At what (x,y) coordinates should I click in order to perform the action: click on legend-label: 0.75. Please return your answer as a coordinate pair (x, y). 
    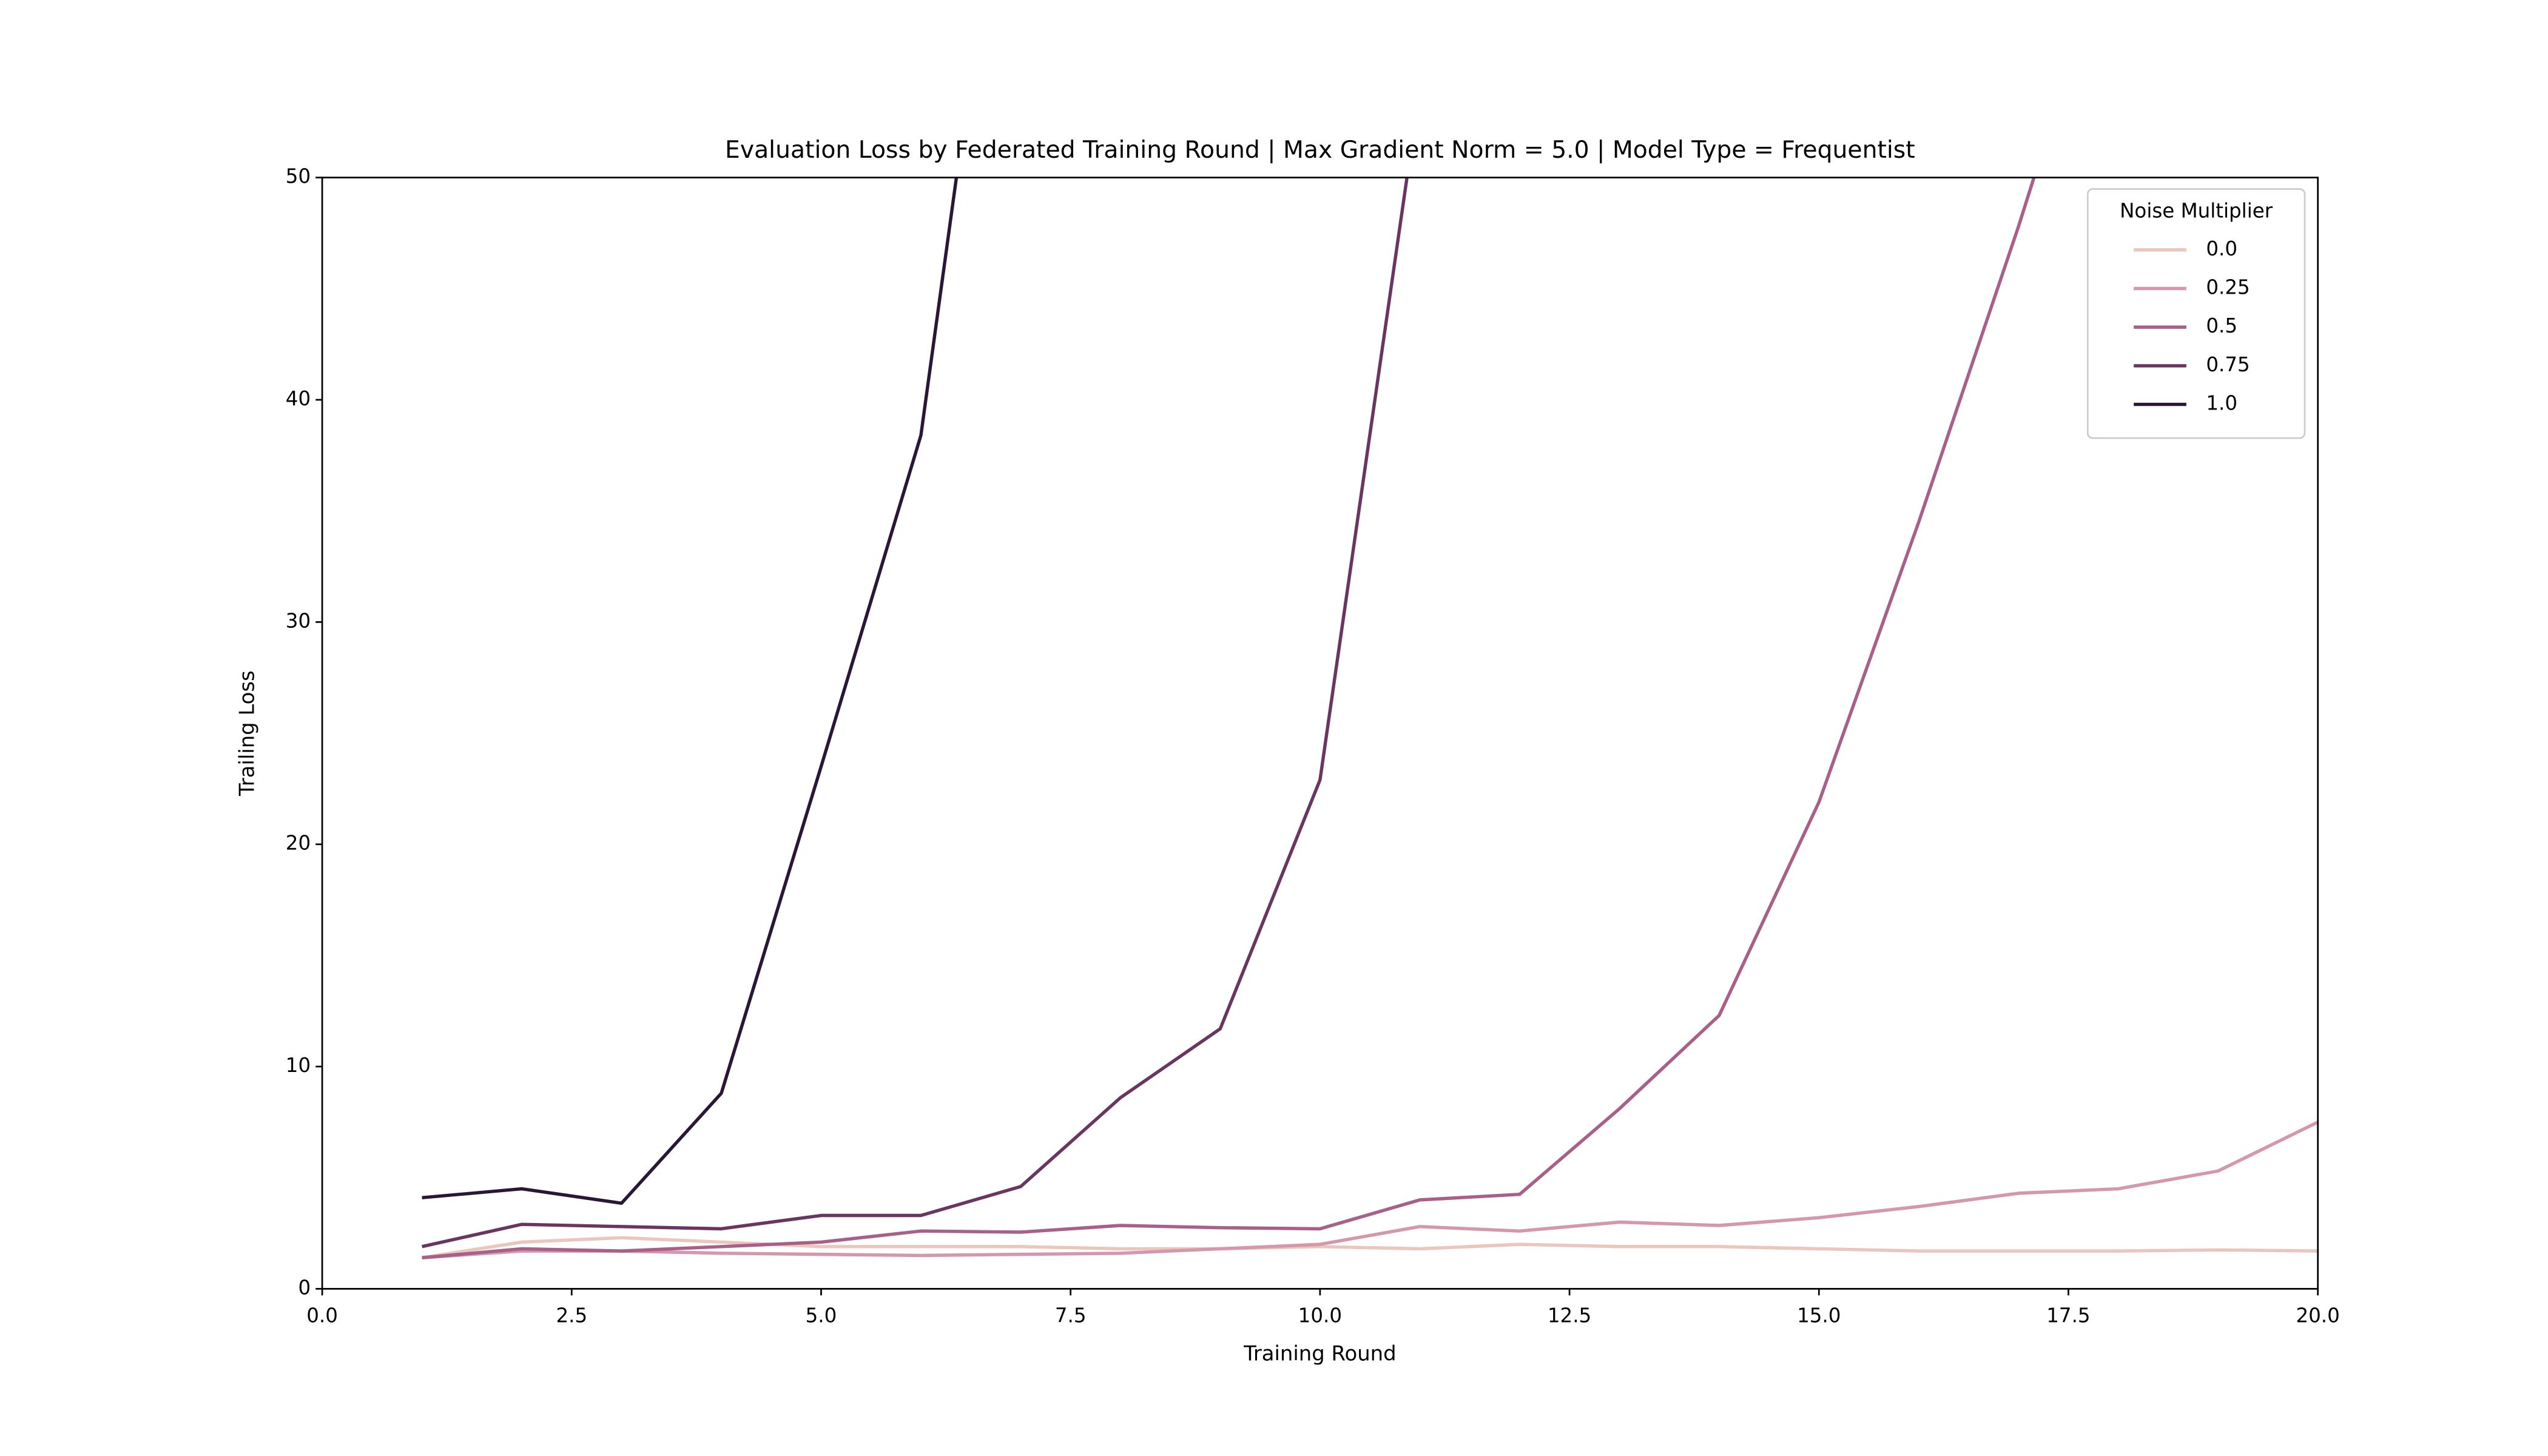
    Looking at the image, I should click on (2228, 364).